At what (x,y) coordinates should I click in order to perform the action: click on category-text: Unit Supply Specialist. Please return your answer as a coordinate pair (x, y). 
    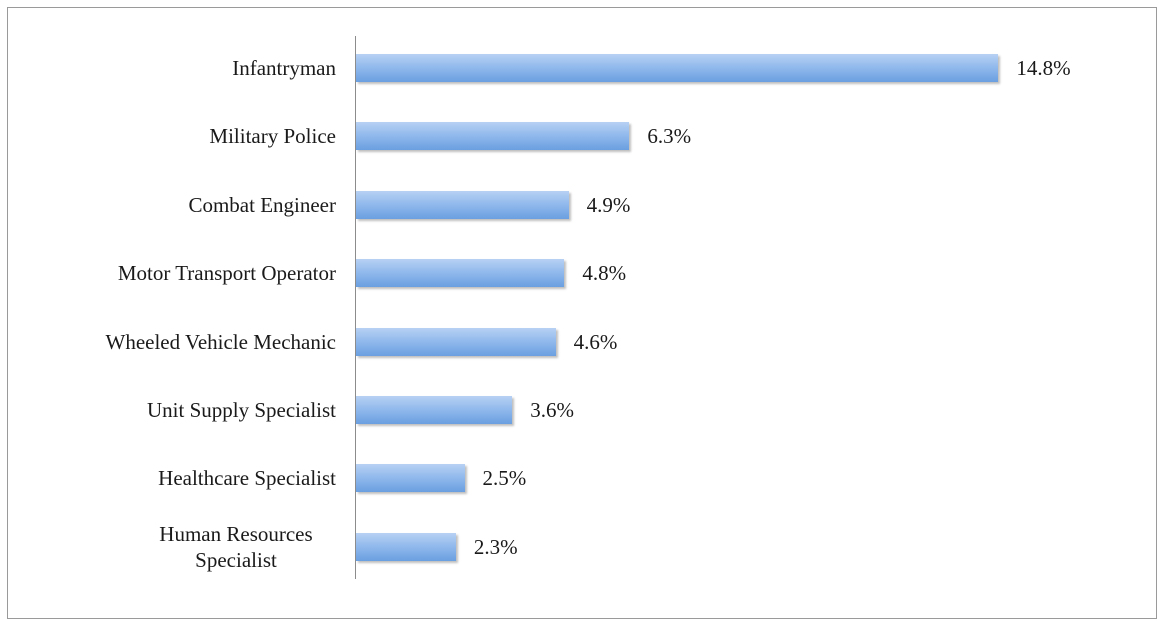
    Looking at the image, I should click on (241, 410).